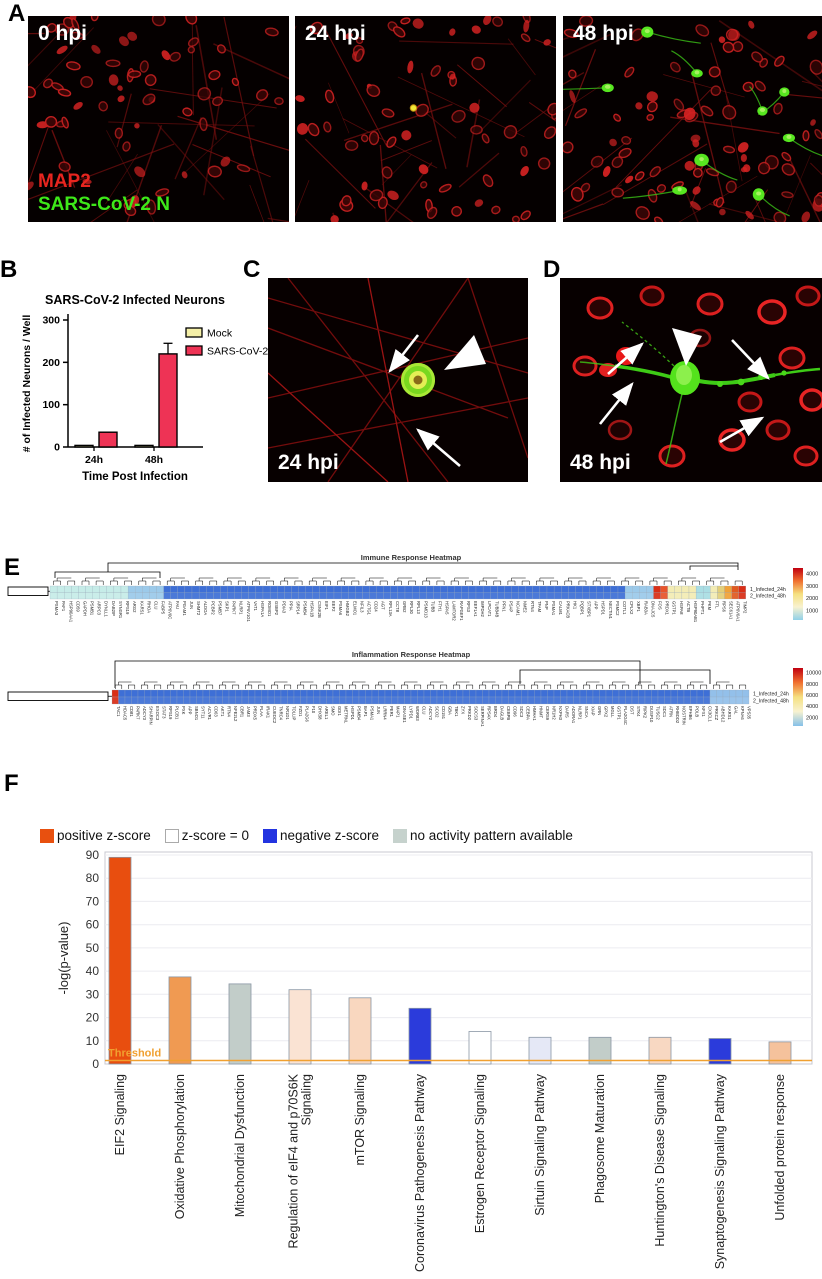  I want to click on svg-text: RPS3, so click(468, 607).